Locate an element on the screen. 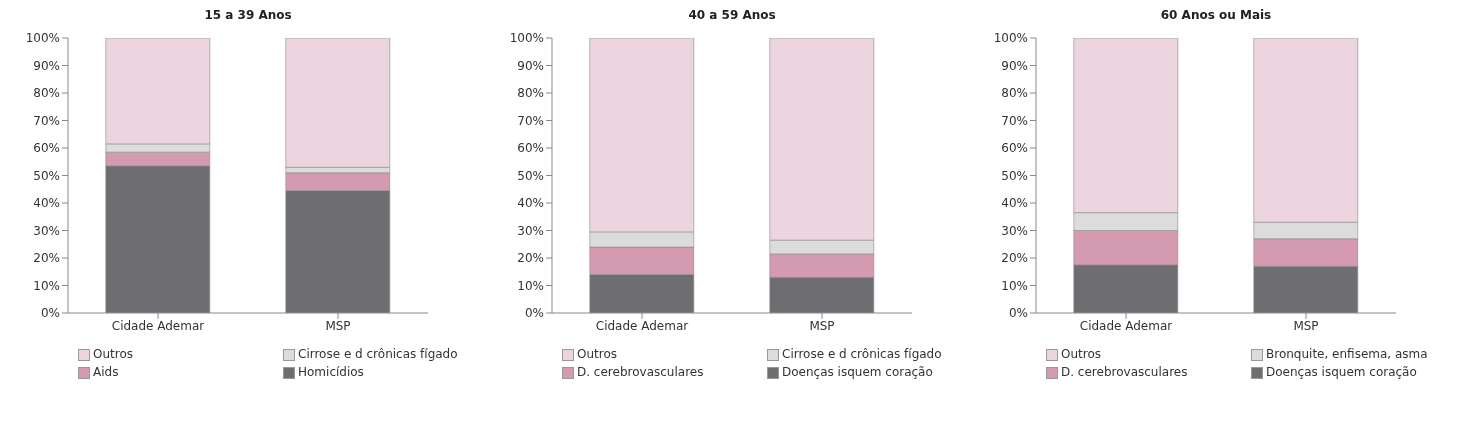 The height and width of the screenshot is (442, 1464). chart-title: 15 a 39 Anos is located at coordinates (248, 16).